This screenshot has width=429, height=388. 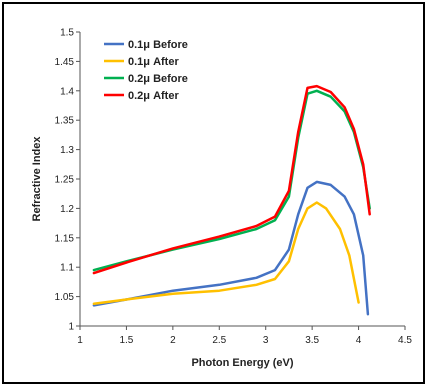 What do you see at coordinates (153, 96) in the screenshot?
I see `legend-label-4: 0.2μ After` at bounding box center [153, 96].